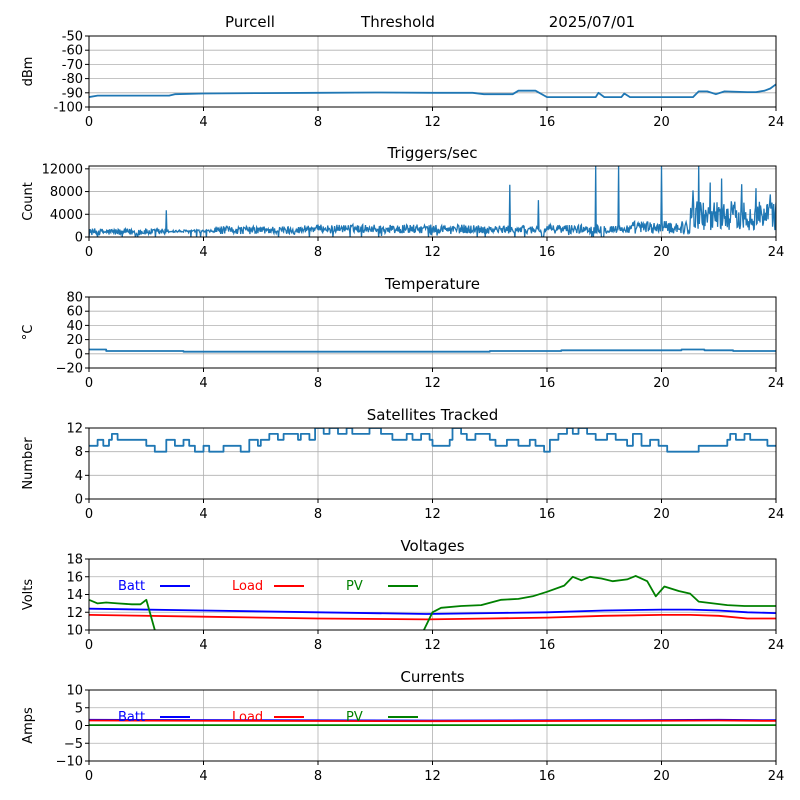  I want to click on series-line-batt, so click(432, 611).